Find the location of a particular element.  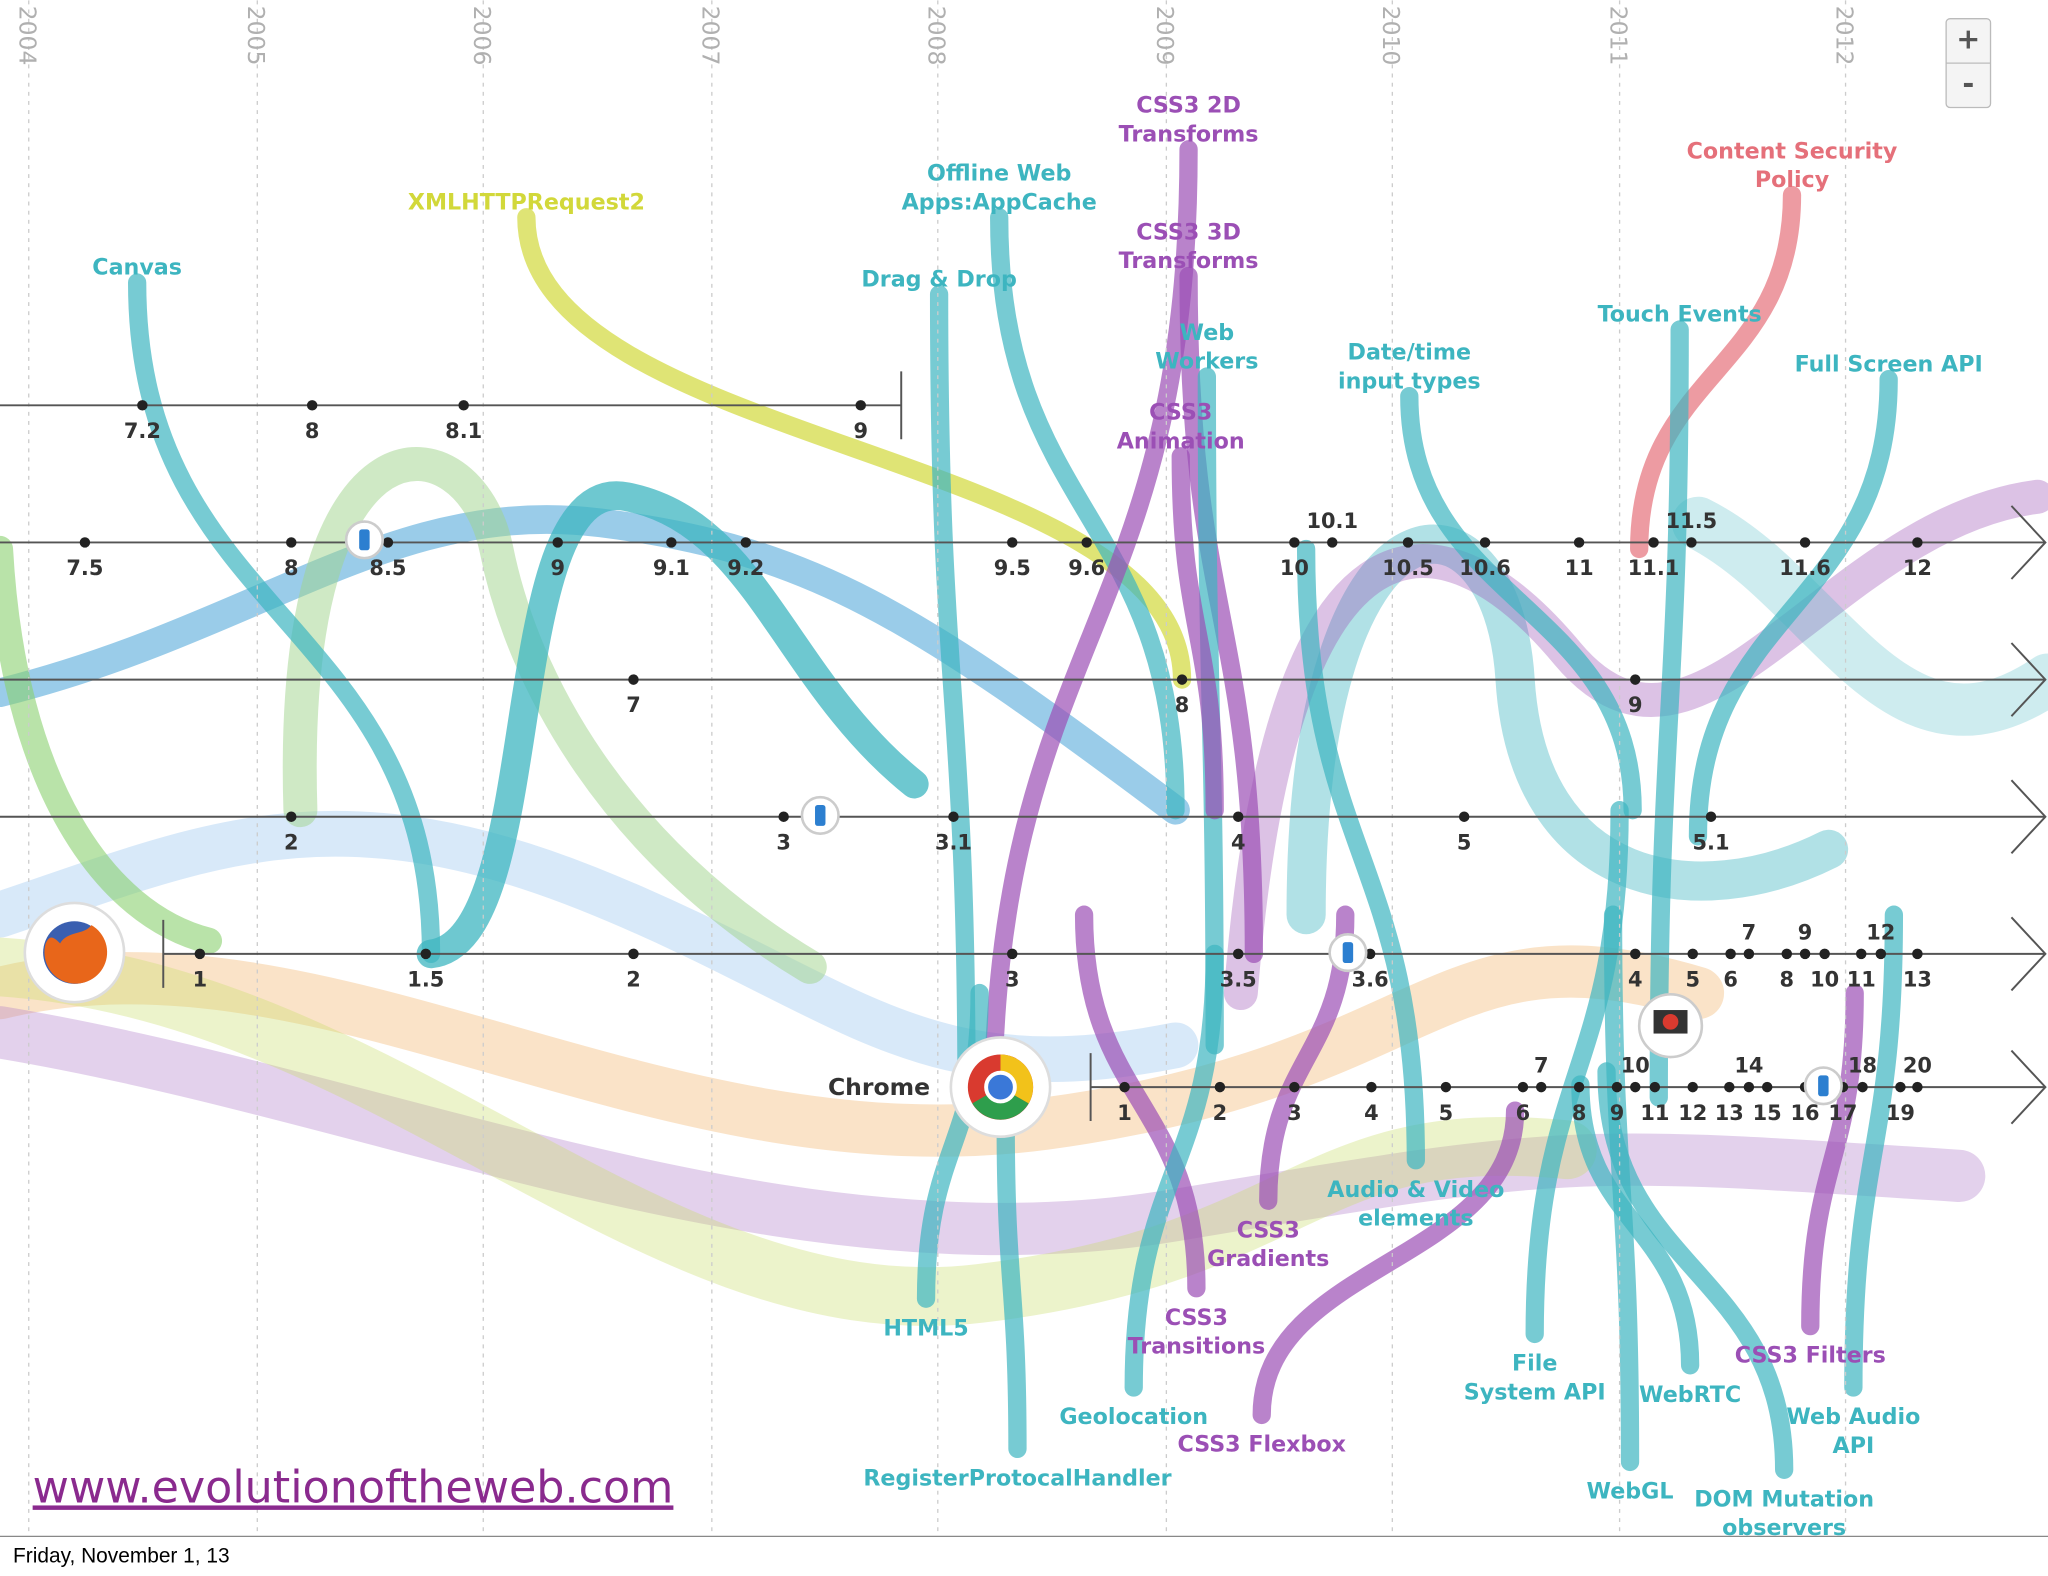

feature-label: CSS3 Flexbox is located at coordinates (1262, 1445).